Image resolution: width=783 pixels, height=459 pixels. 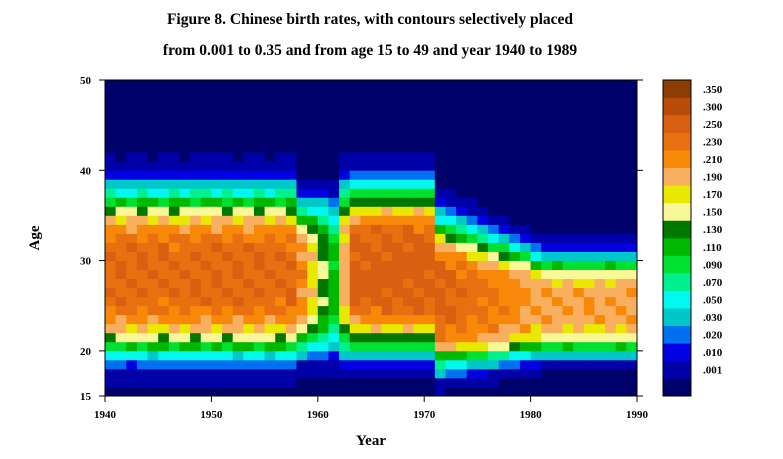 I want to click on legend-label: .130, so click(x=713, y=230).